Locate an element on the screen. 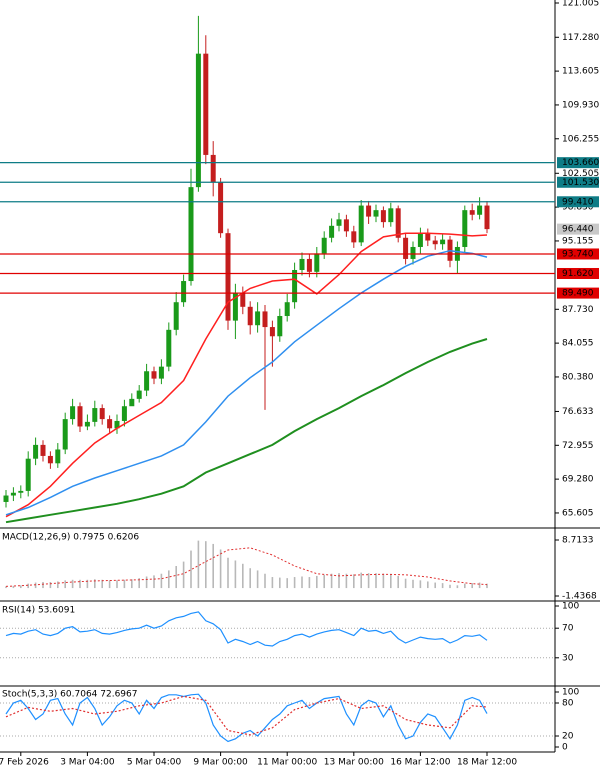 The height and width of the screenshot is (769, 600). y-tick-label: 109.930 is located at coordinates (580, 105).